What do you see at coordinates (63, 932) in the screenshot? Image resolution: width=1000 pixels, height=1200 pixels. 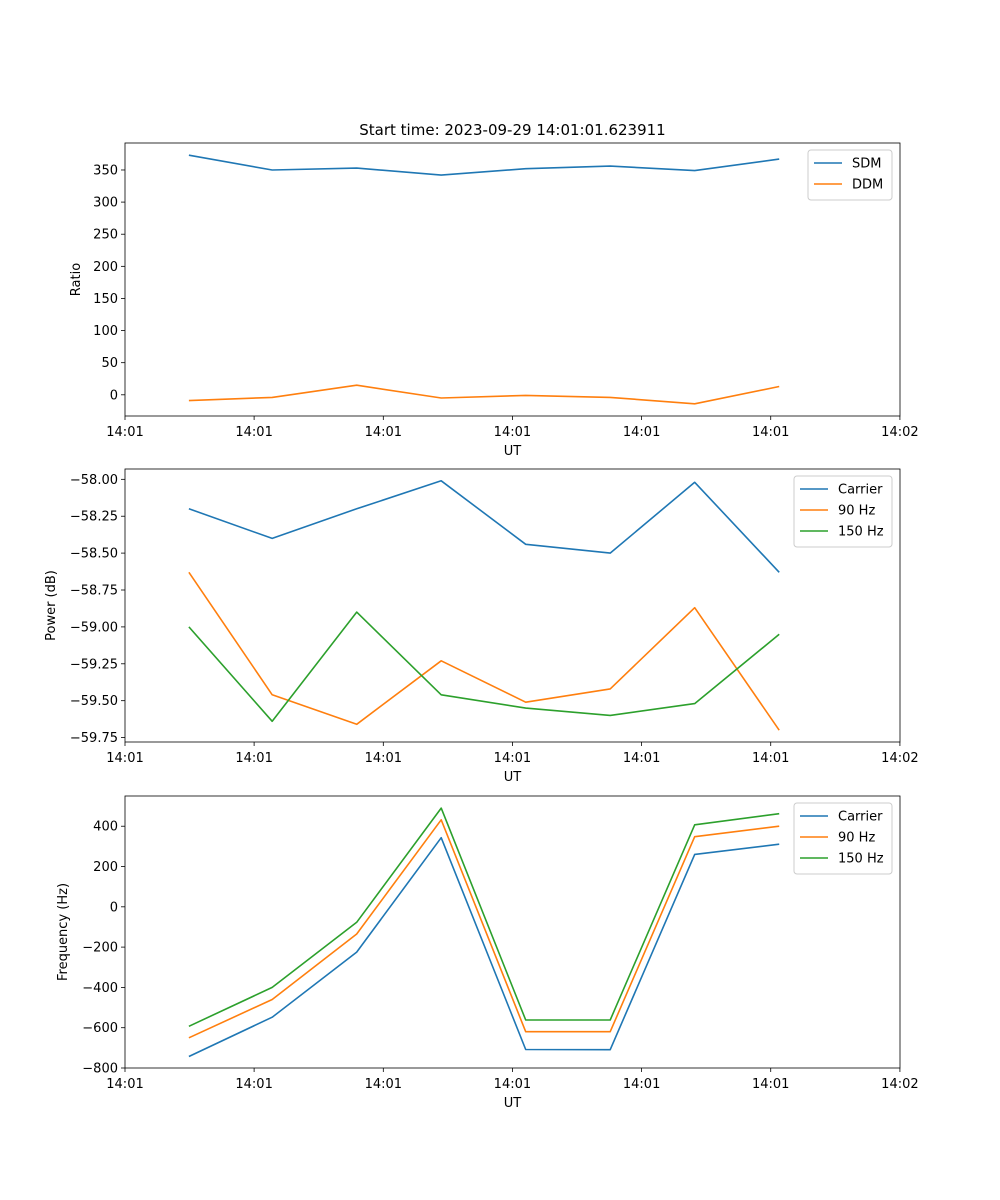 I see `y-axis-label: Frequency (Hz)` at bounding box center [63, 932].